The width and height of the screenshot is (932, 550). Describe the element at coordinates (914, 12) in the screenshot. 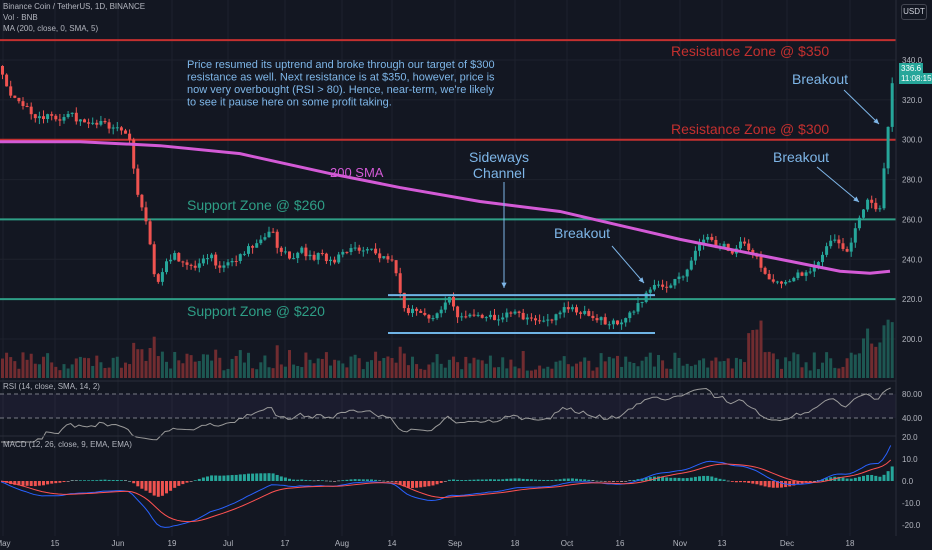

I see `currency-button: USDT` at that location.